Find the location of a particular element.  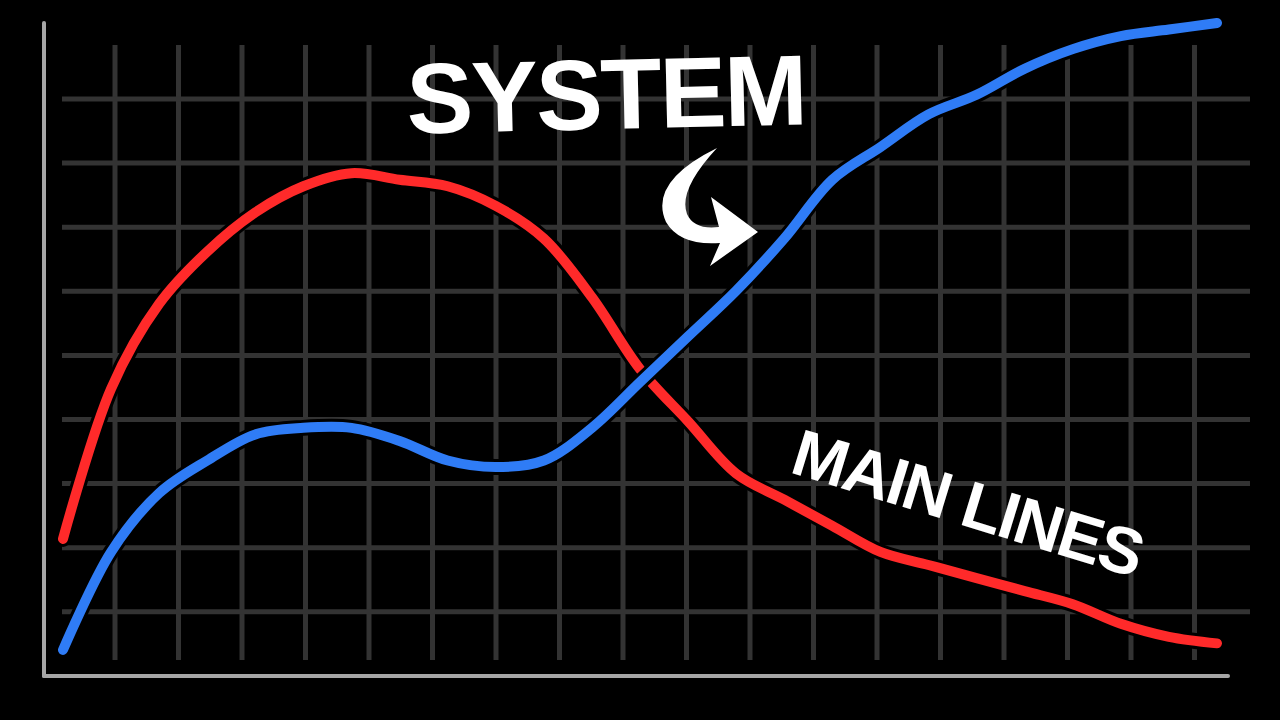

annotation: MAIN LINES is located at coordinates (968, 502).